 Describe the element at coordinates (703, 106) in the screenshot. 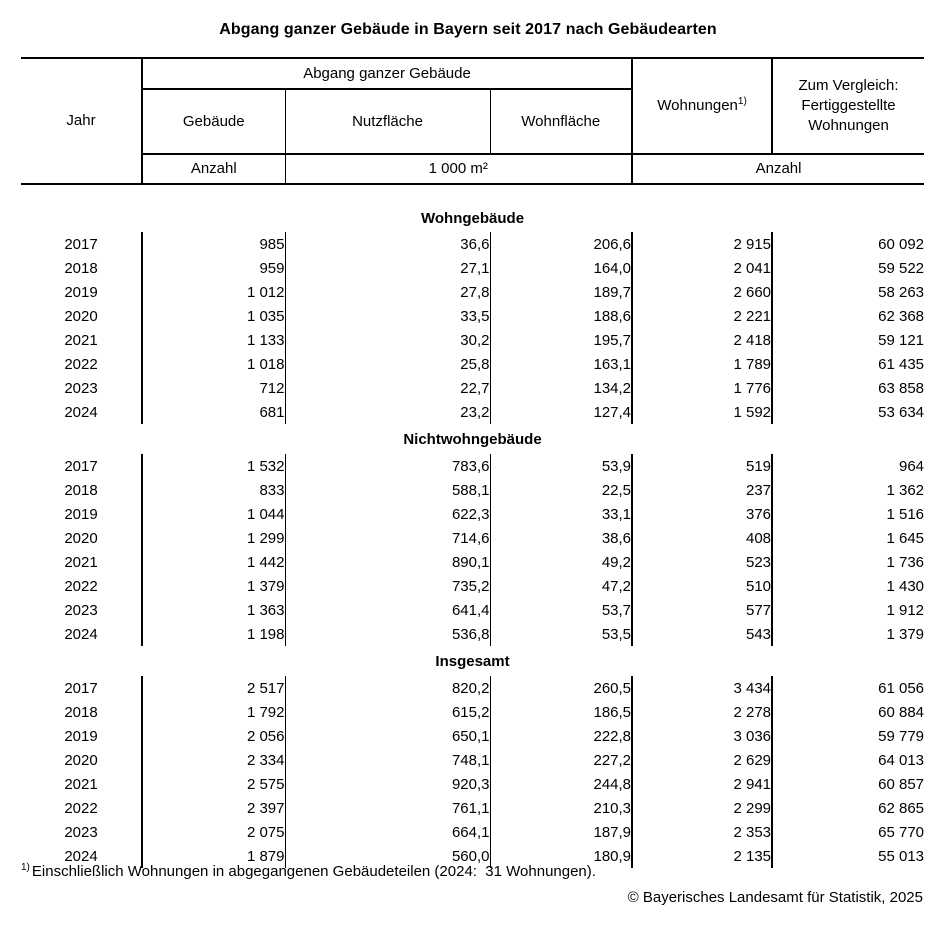

I see `column-header-wohnungen: Wohnungen1)` at that location.